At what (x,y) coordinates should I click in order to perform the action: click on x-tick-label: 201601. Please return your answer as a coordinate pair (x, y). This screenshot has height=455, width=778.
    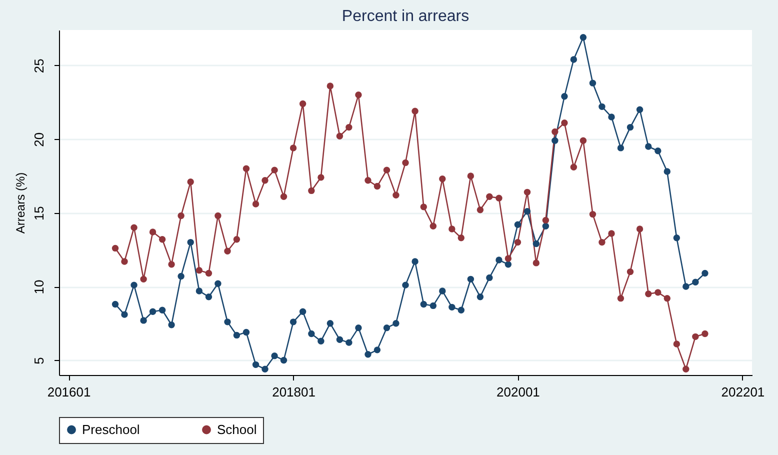
    Looking at the image, I should click on (69, 392).